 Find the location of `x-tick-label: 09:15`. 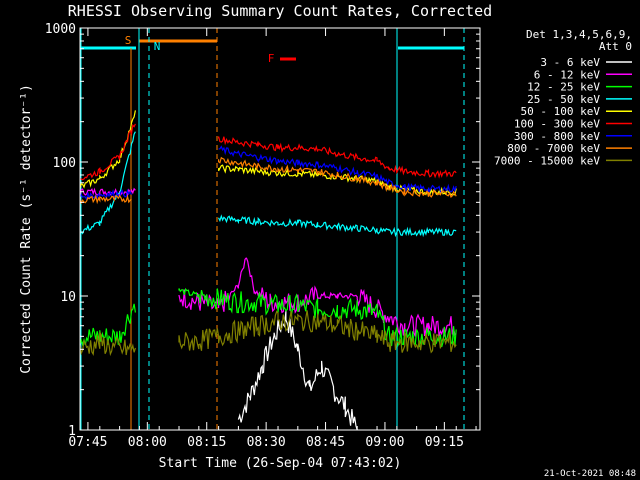

x-tick-label: 09:15 is located at coordinates (444, 442).